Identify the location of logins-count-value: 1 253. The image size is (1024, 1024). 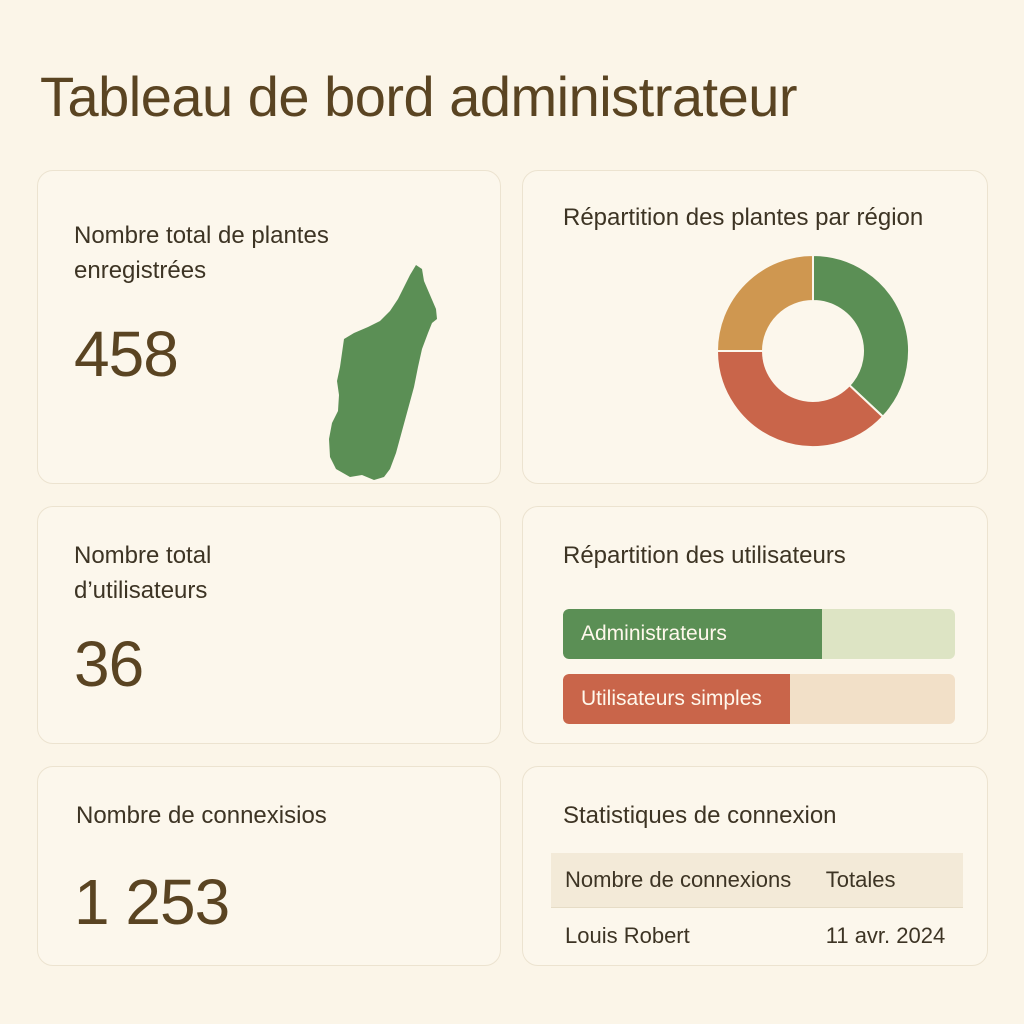
(152, 902).